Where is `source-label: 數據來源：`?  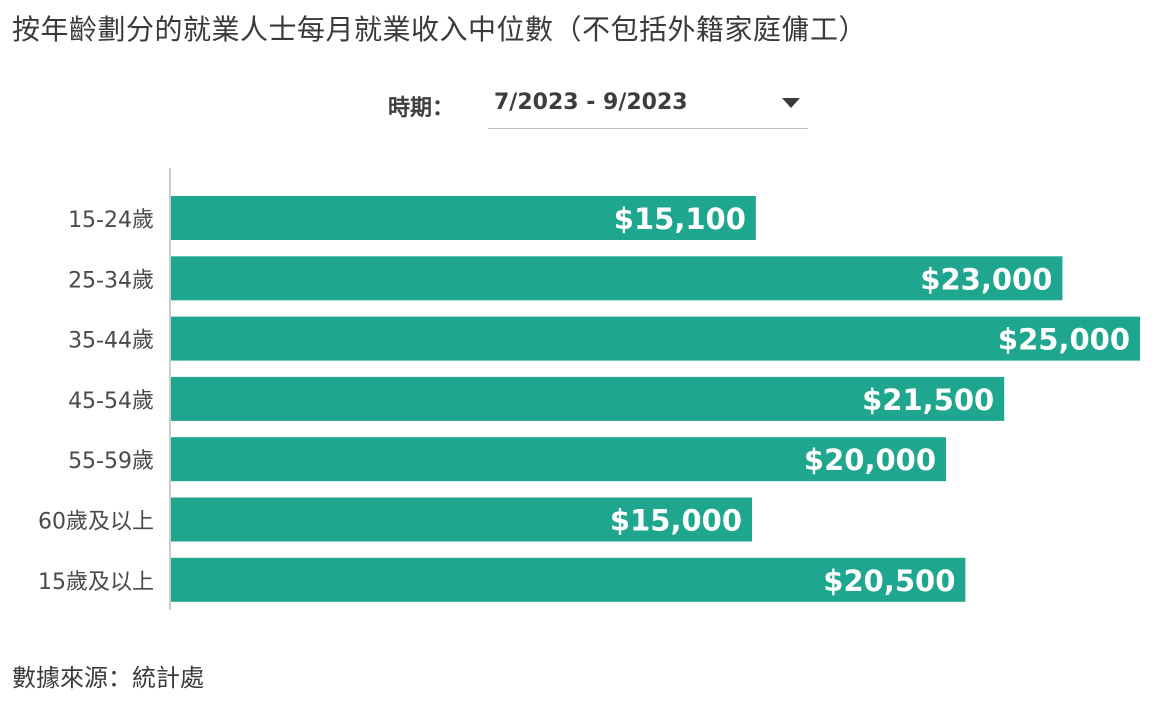
source-label: 數據來源： is located at coordinates (72, 678).